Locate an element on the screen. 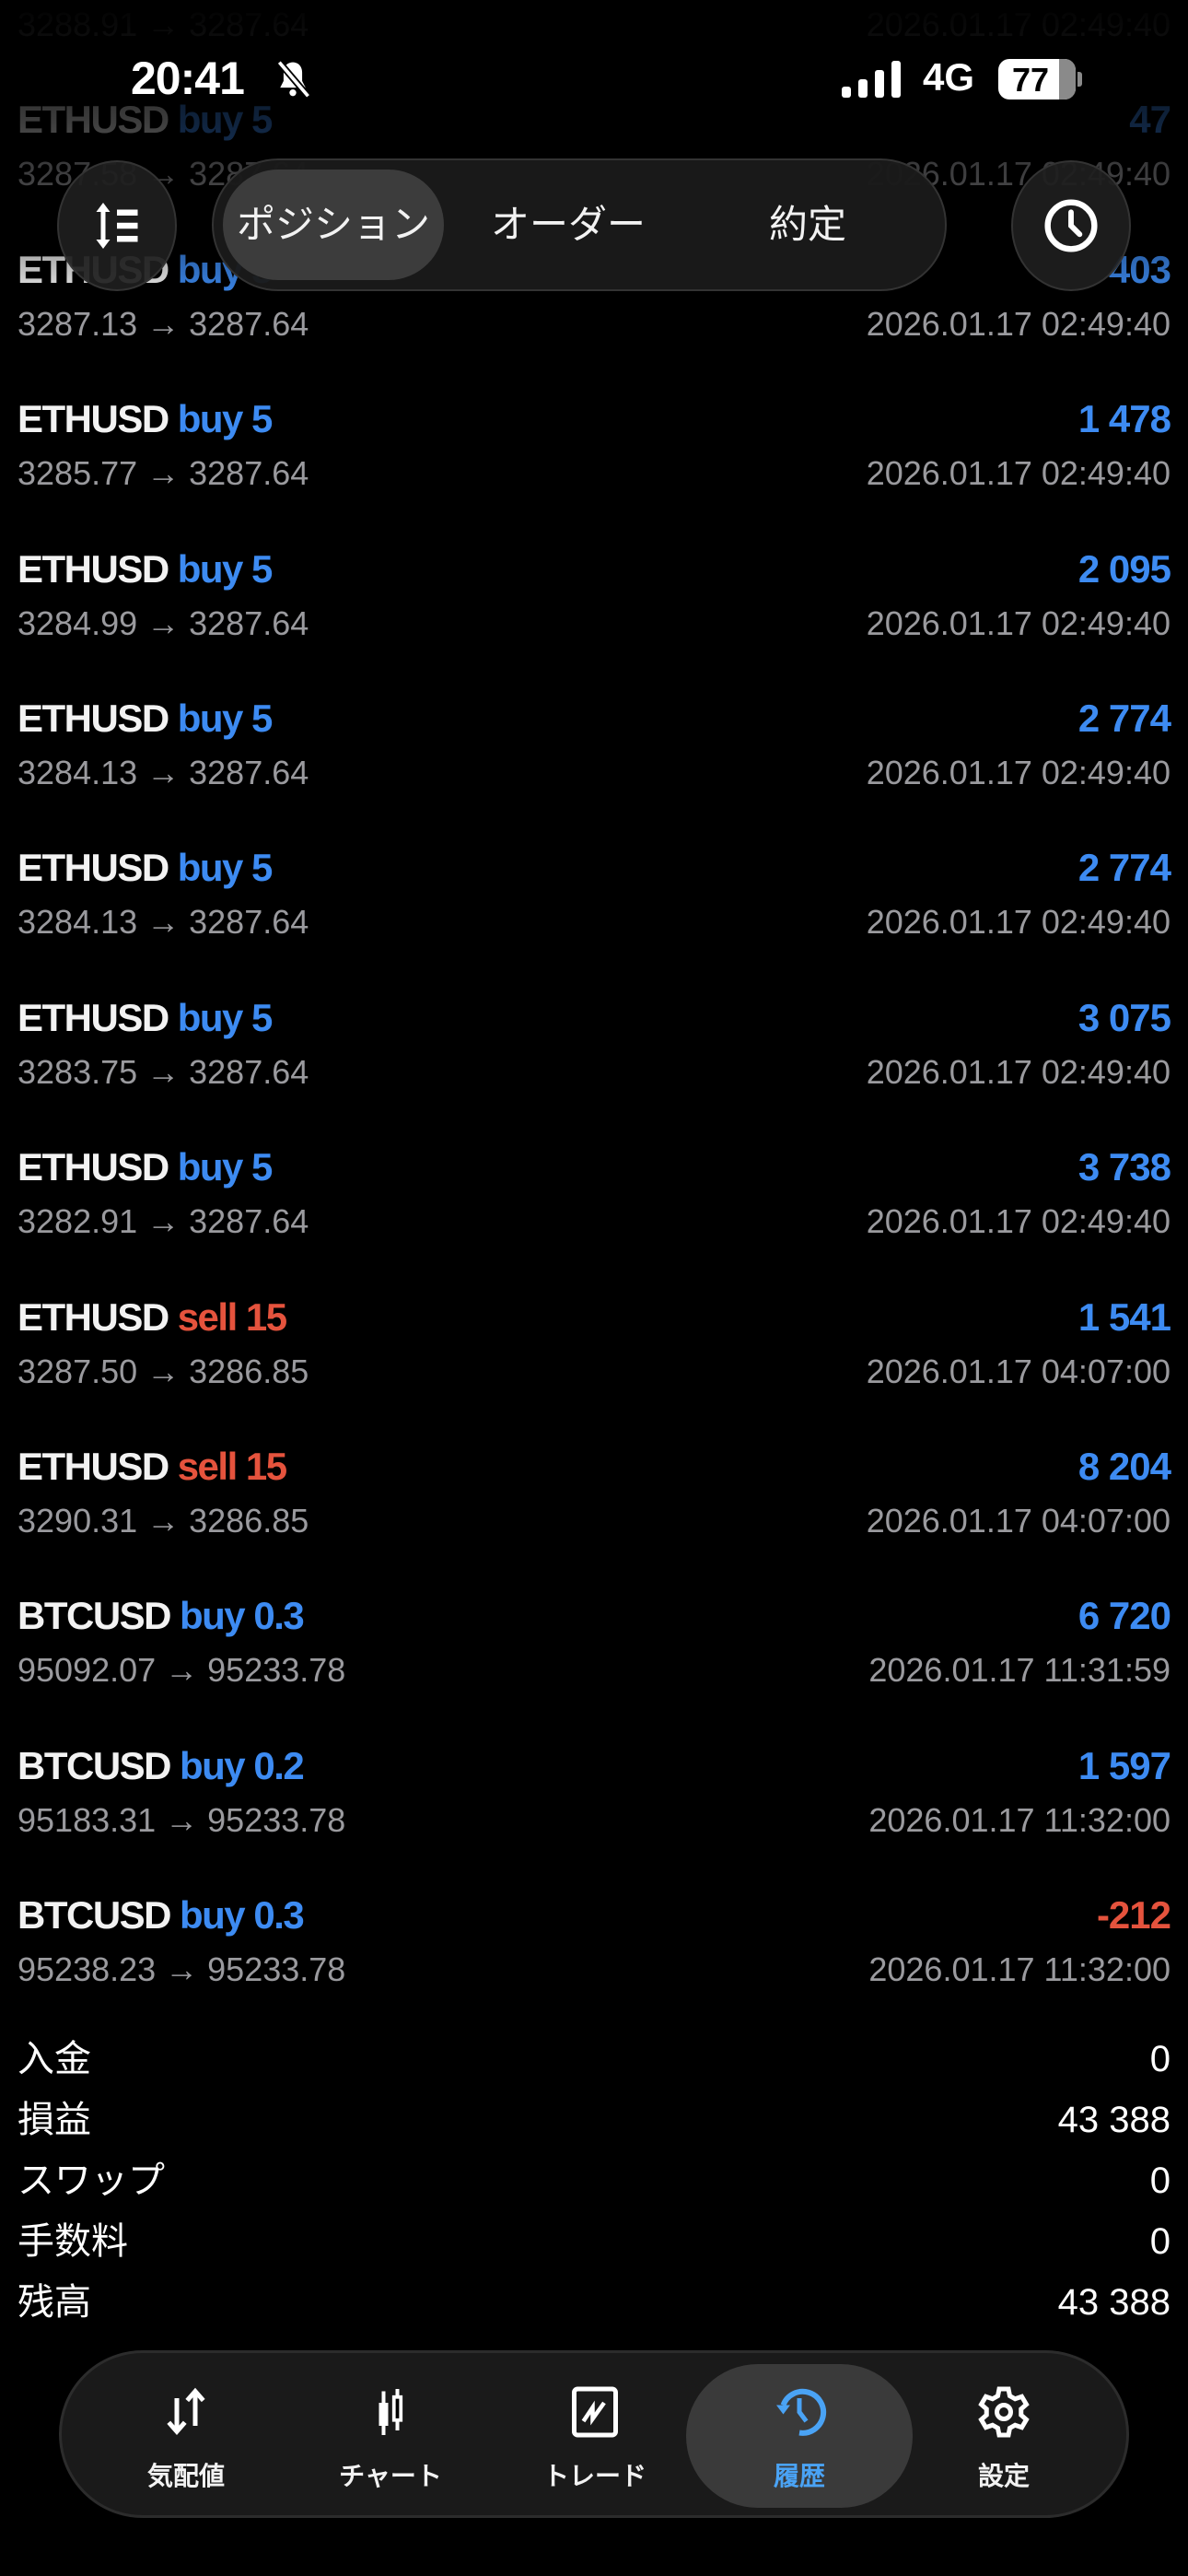  deal-prices: 3285.77 → 3287.64 is located at coordinates (163, 473).